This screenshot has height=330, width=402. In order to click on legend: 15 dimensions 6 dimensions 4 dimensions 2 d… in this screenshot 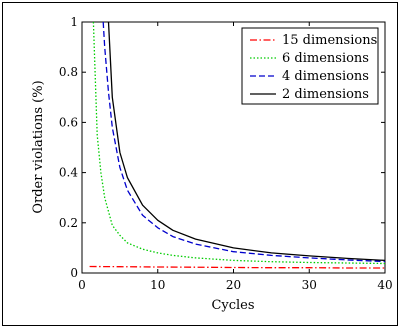, I will do `click(310, 66)`.